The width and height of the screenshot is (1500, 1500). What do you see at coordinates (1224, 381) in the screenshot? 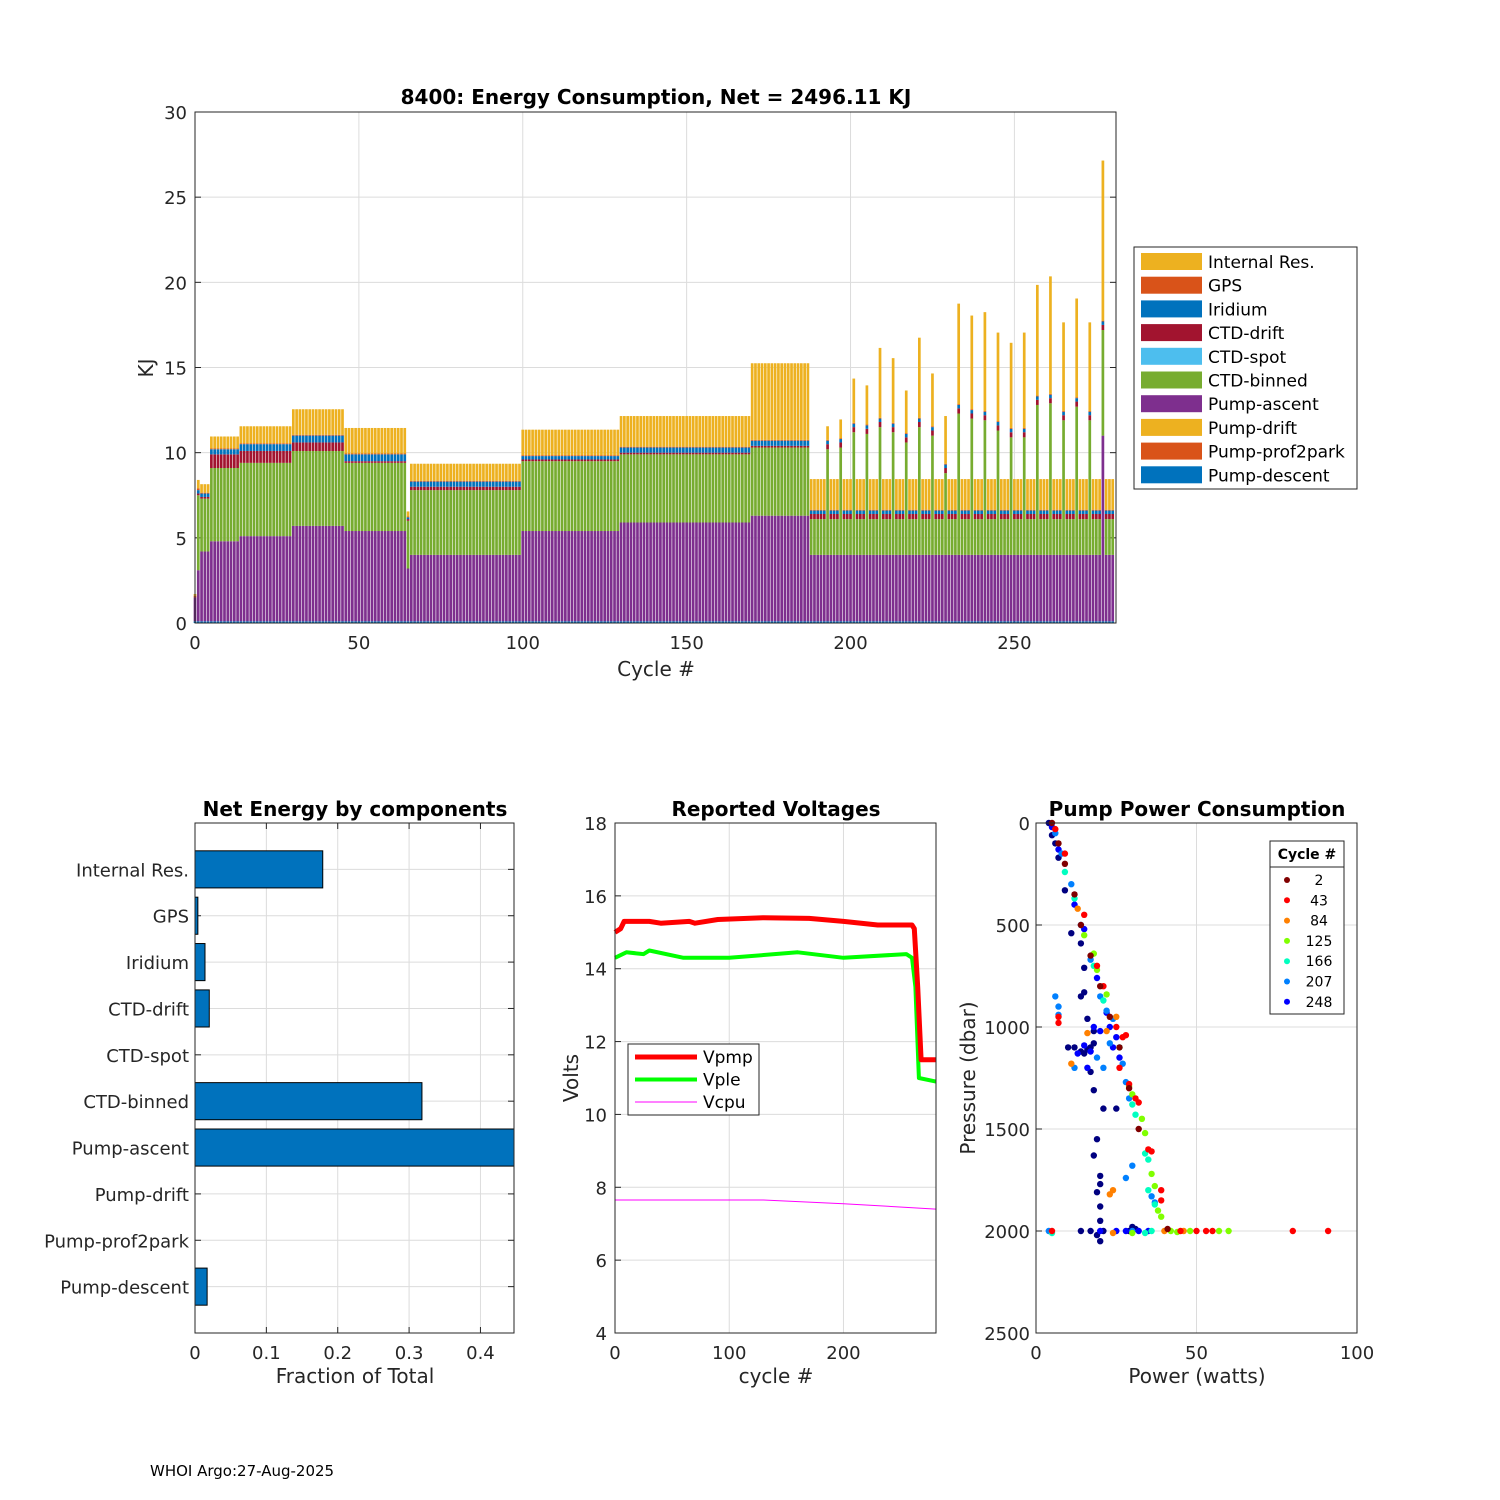
I see `legend-item-ctd-binned: CTD-binned` at bounding box center [1224, 381].